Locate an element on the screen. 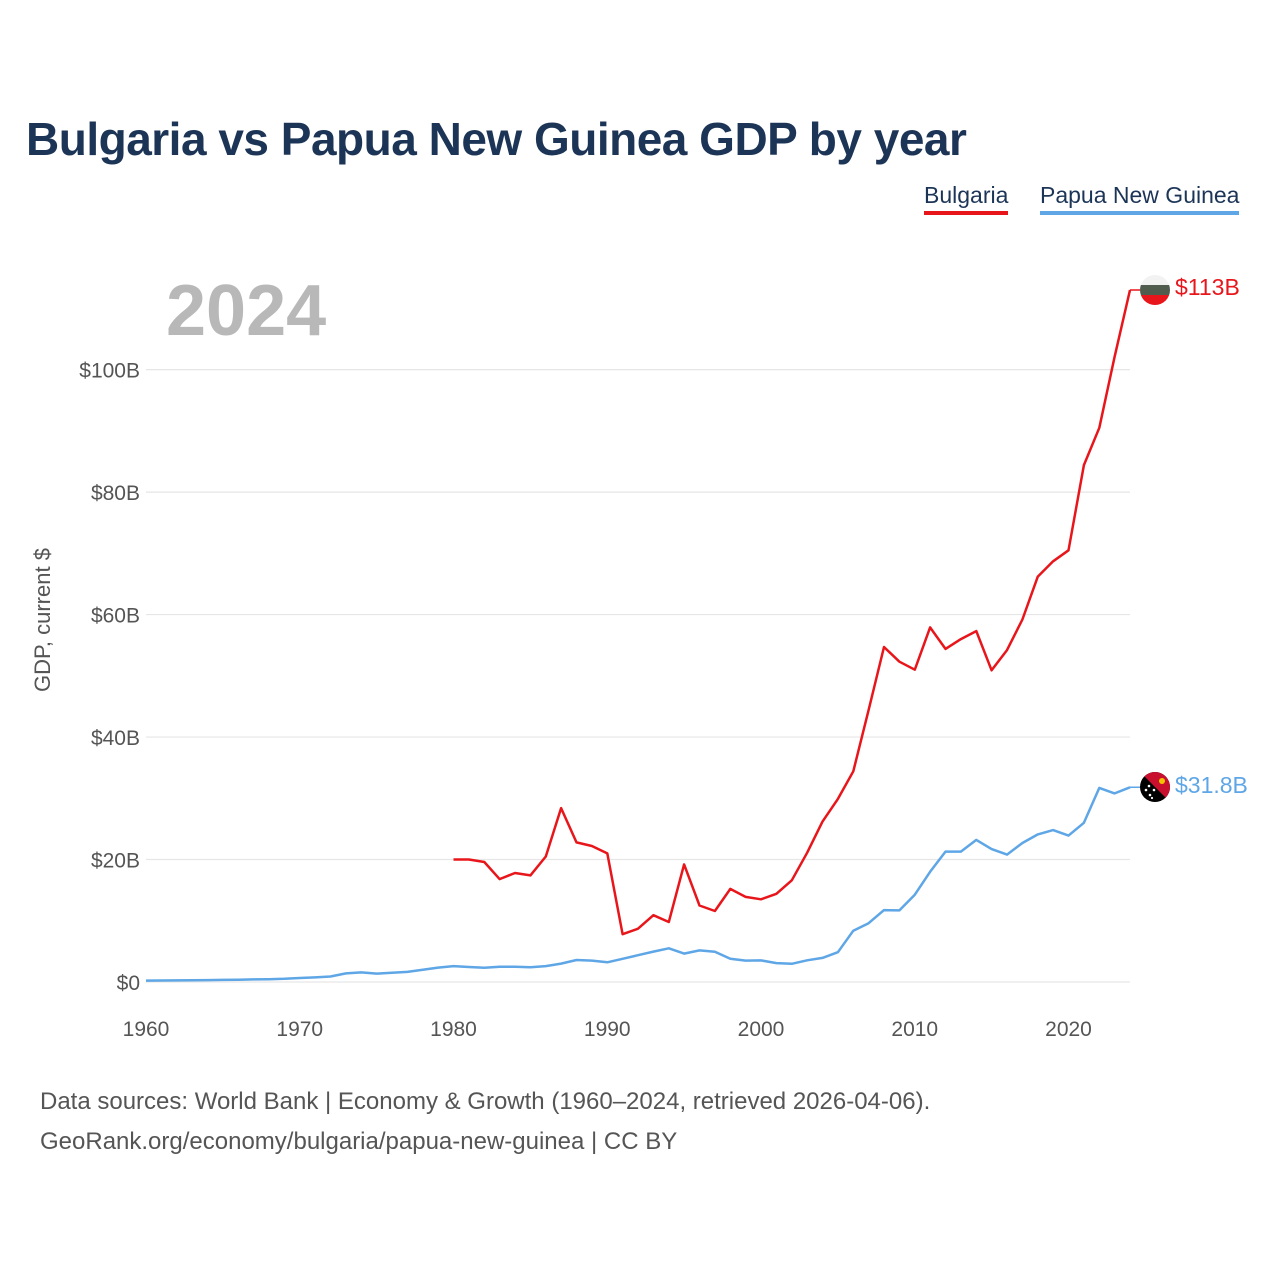  x-tick-label: 2020 is located at coordinates (1068, 1029).